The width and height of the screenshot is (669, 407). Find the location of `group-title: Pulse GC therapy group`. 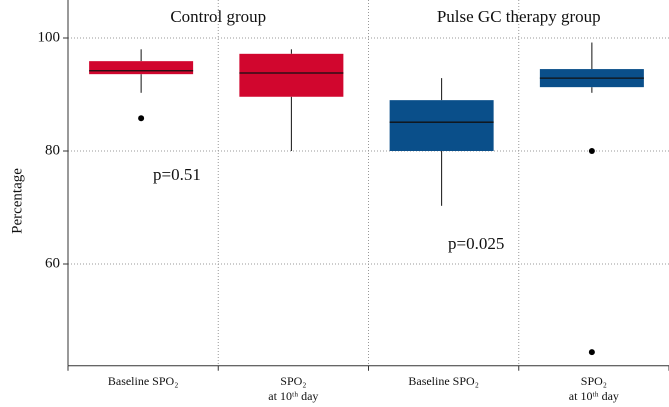

group-title: Pulse GC therapy group is located at coordinates (519, 16).